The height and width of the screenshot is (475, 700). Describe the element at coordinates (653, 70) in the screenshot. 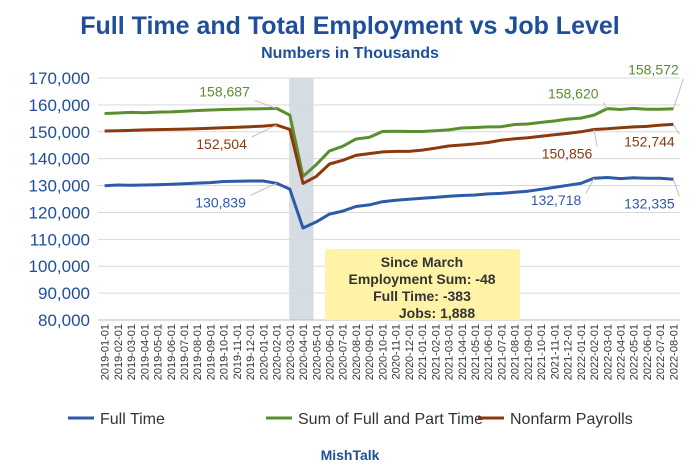

I see `annotation-label: 158,572` at that location.